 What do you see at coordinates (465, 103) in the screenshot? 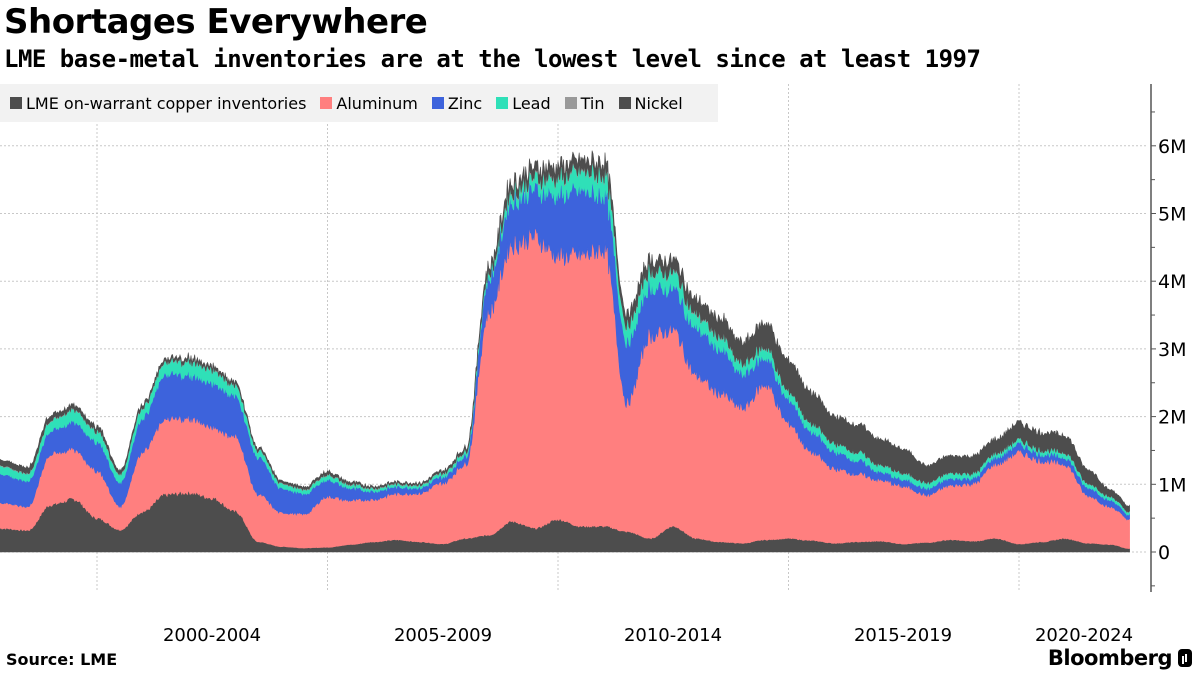
I see `legend-label: Zinc` at bounding box center [465, 103].